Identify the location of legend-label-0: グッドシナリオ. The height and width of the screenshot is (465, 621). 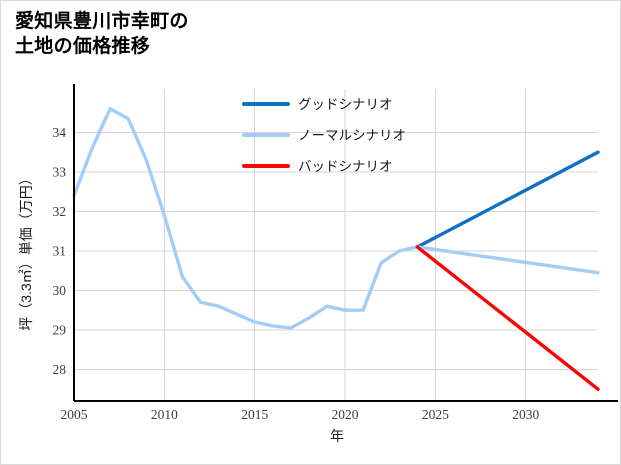
(345, 104).